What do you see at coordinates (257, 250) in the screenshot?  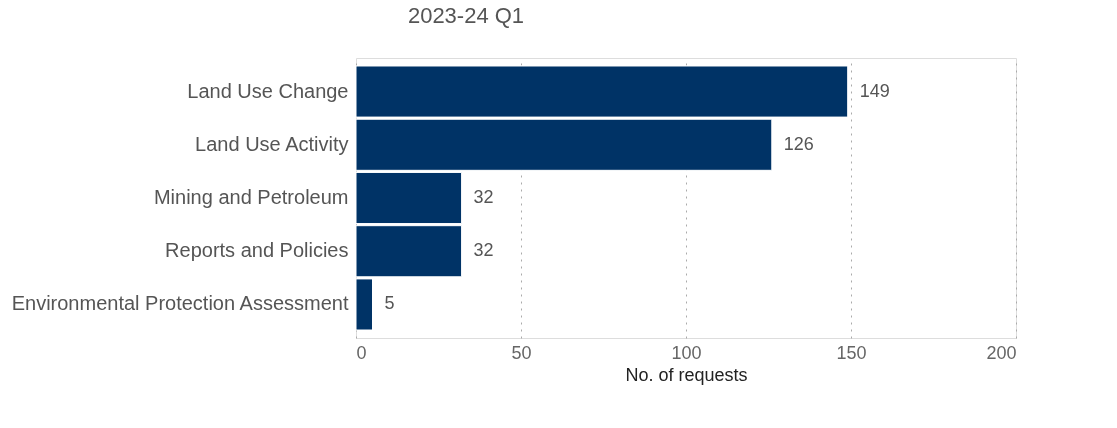 I see `y-tick-label: Reports and Policies` at bounding box center [257, 250].